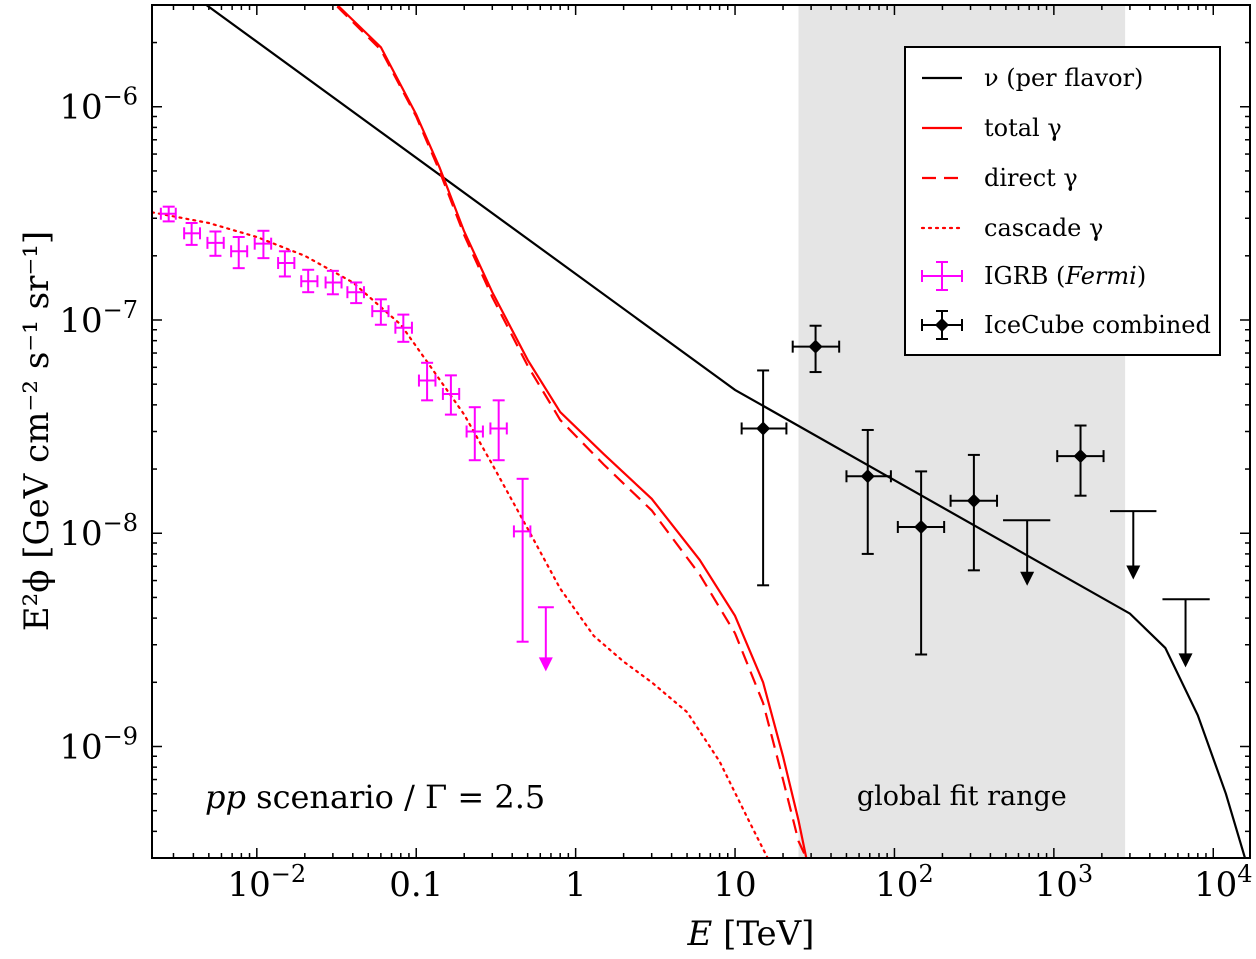  What do you see at coordinates (1097, 325) in the screenshot?
I see `legend-label: IceCube combined` at bounding box center [1097, 325].